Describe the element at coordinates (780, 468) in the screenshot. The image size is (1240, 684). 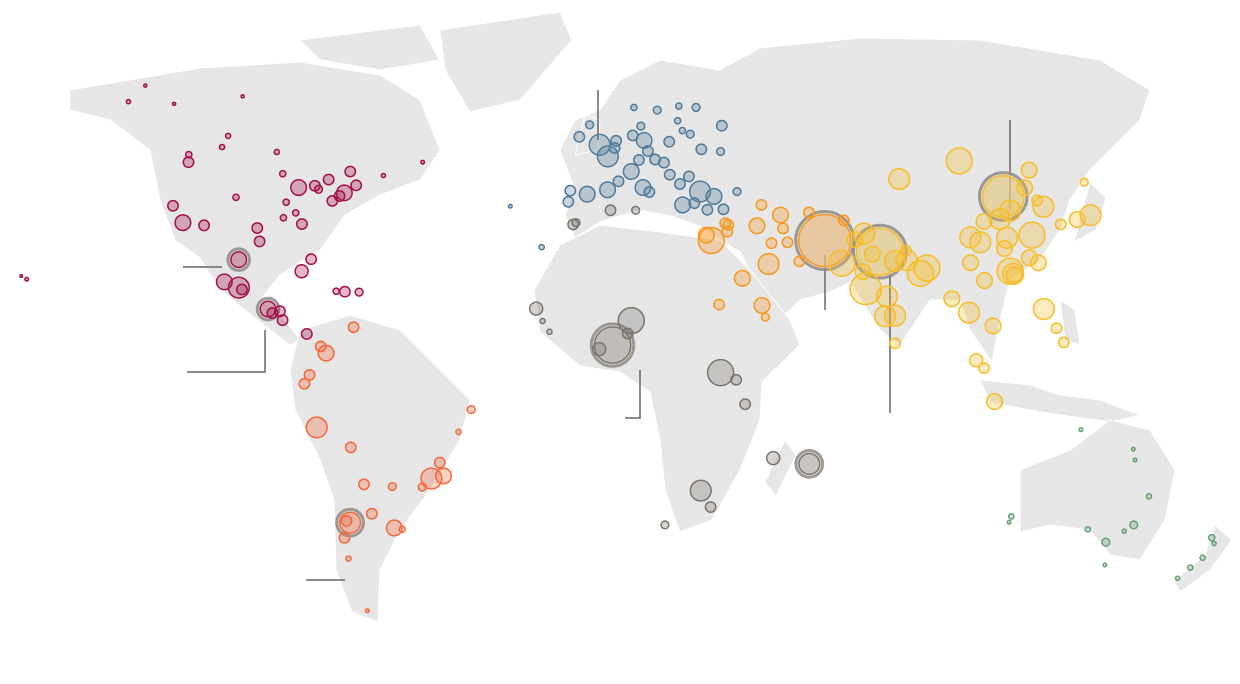
I see `madagascar` at that location.